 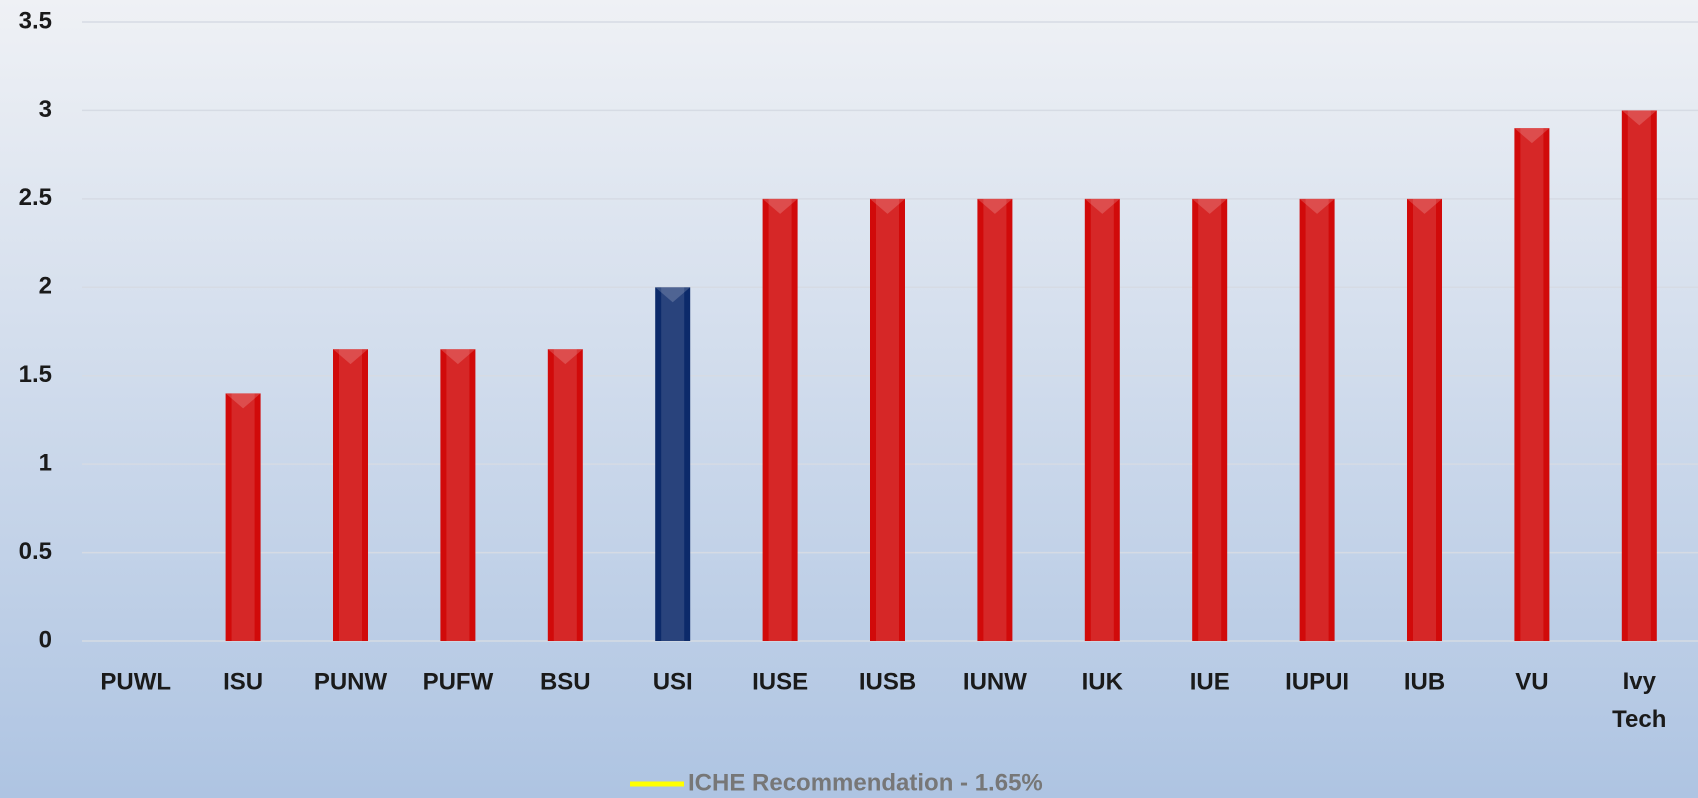 I want to click on y-tick-label: 2, so click(x=45, y=286).